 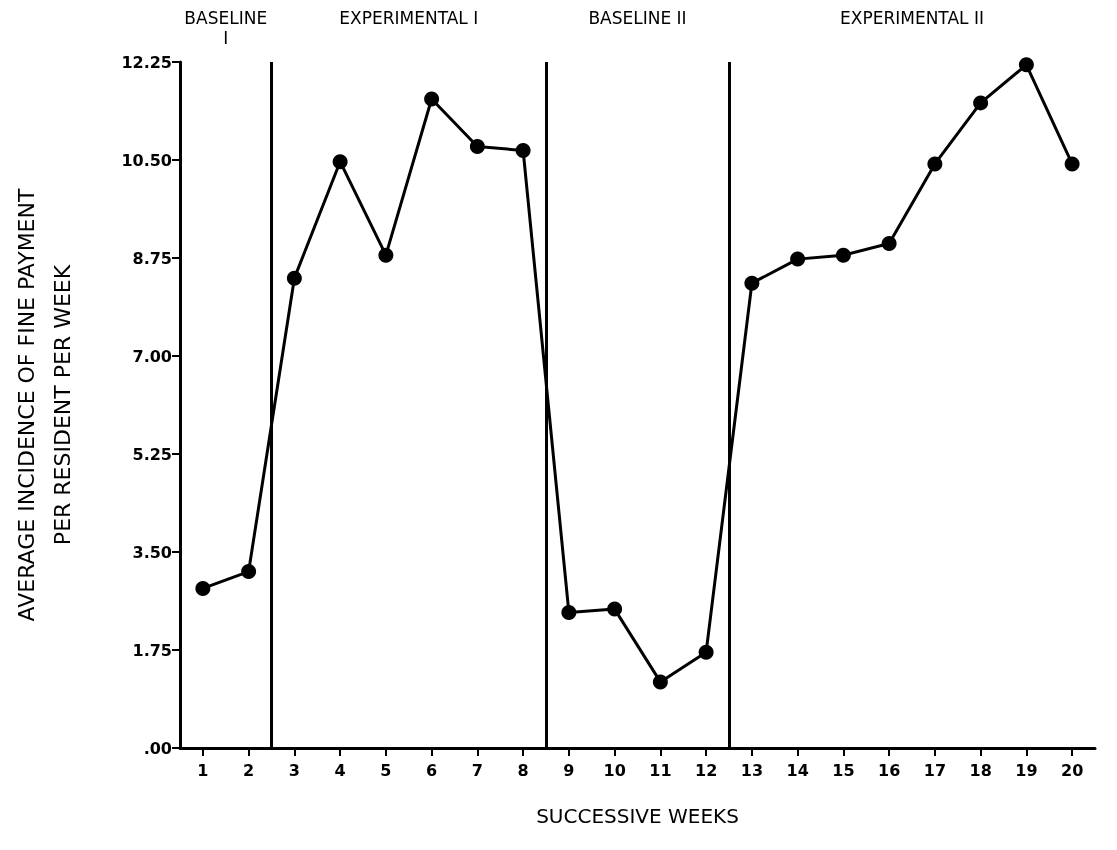 I want to click on x-tick-label: 6, so click(x=432, y=770).